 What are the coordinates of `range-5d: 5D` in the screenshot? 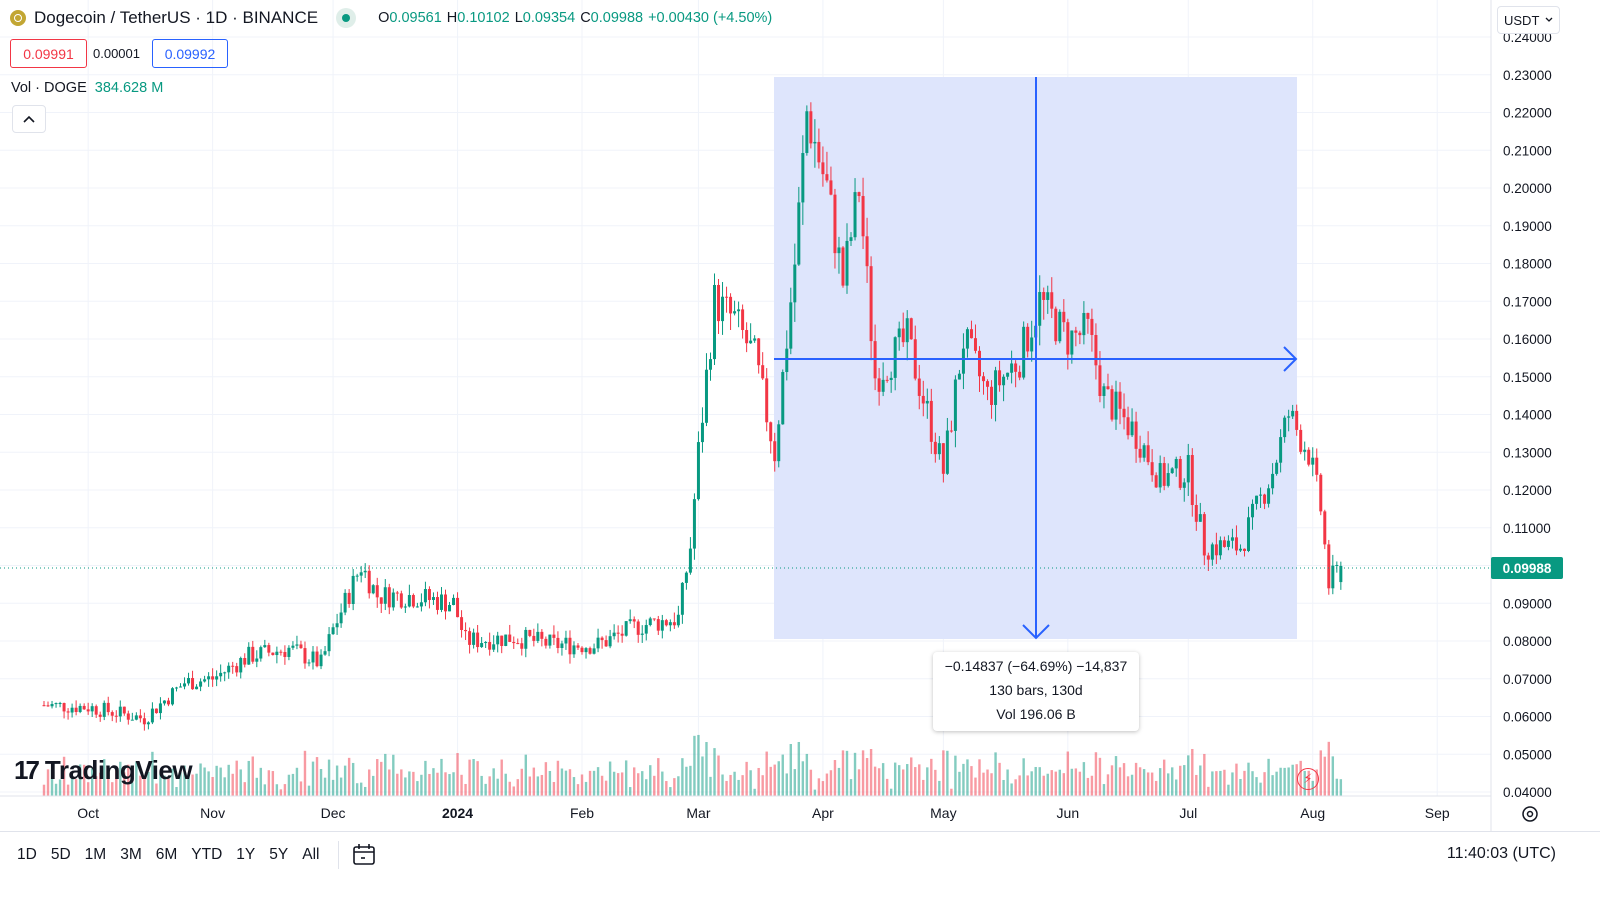 It's located at (60, 854).